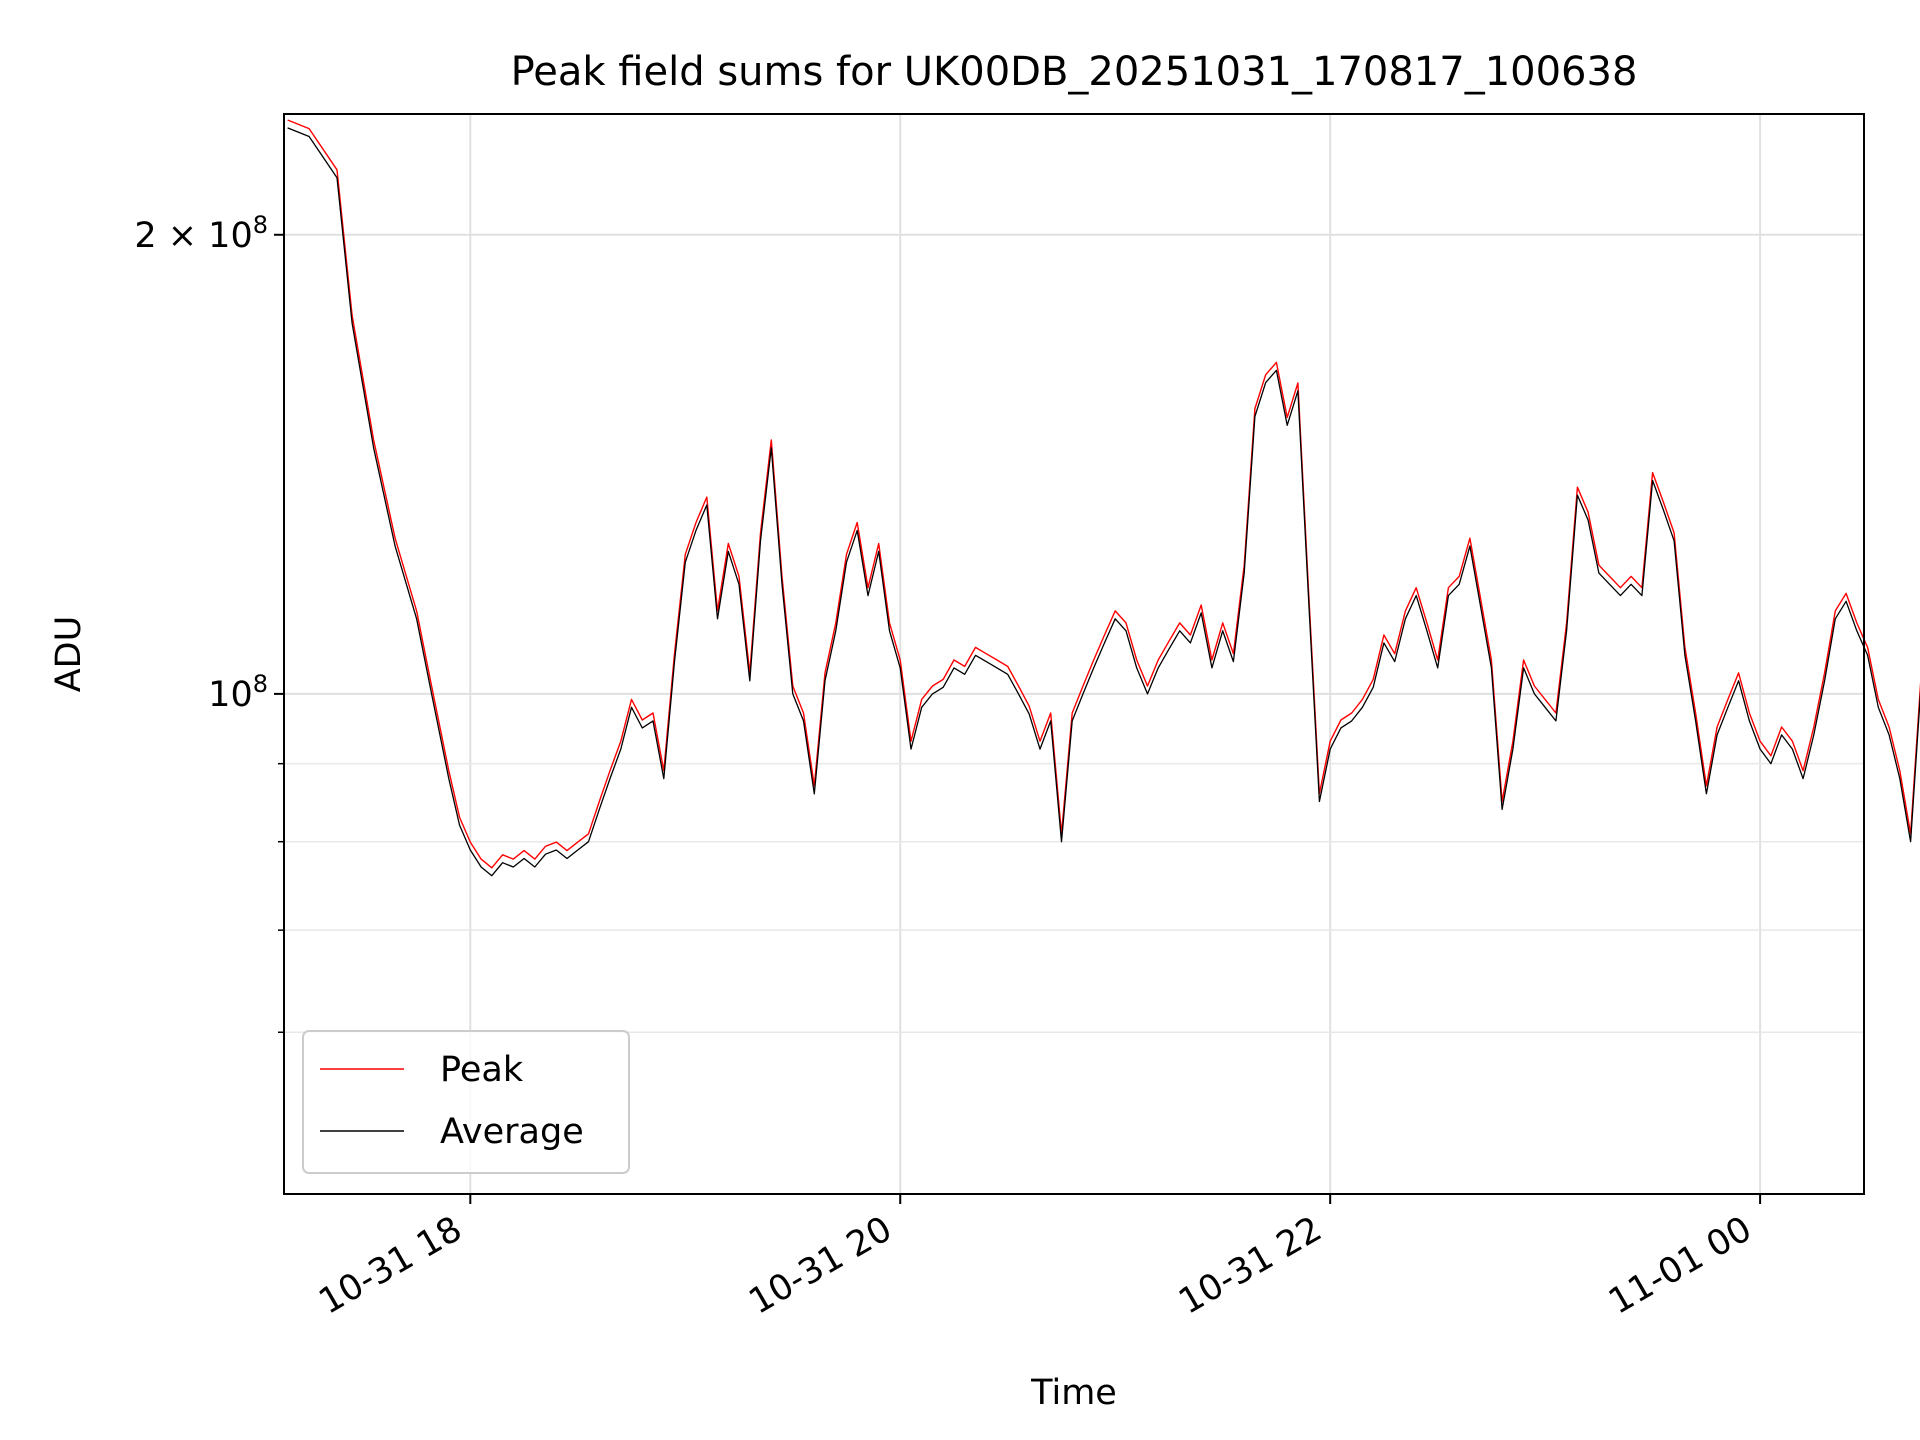 The width and height of the screenshot is (1920, 1440). I want to click on y-tick-label: 108, so click(238, 692).